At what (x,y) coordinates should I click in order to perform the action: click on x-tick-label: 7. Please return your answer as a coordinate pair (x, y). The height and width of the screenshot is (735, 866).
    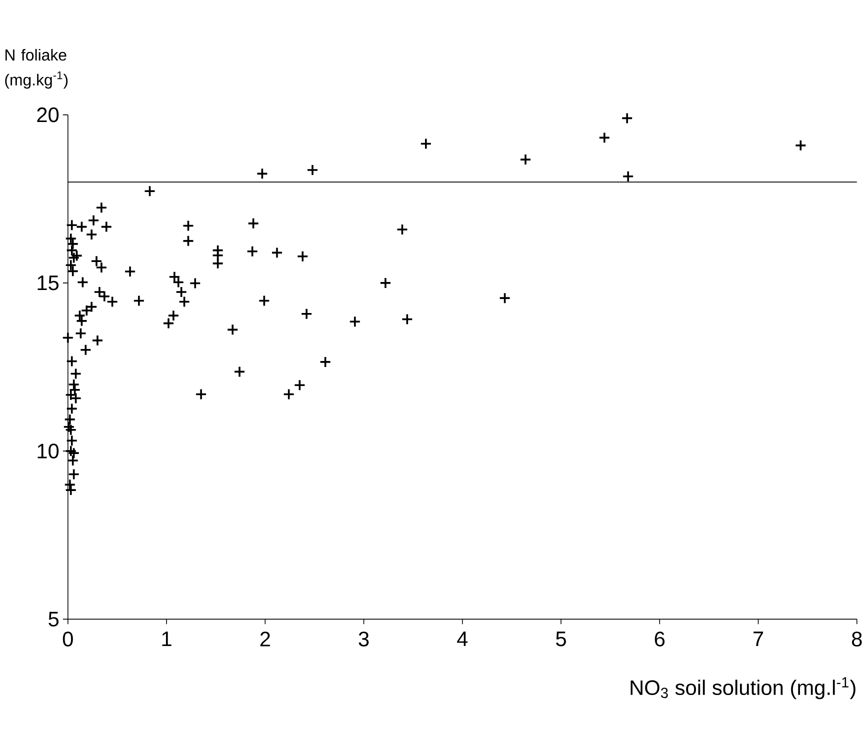
    Looking at the image, I should click on (759, 639).